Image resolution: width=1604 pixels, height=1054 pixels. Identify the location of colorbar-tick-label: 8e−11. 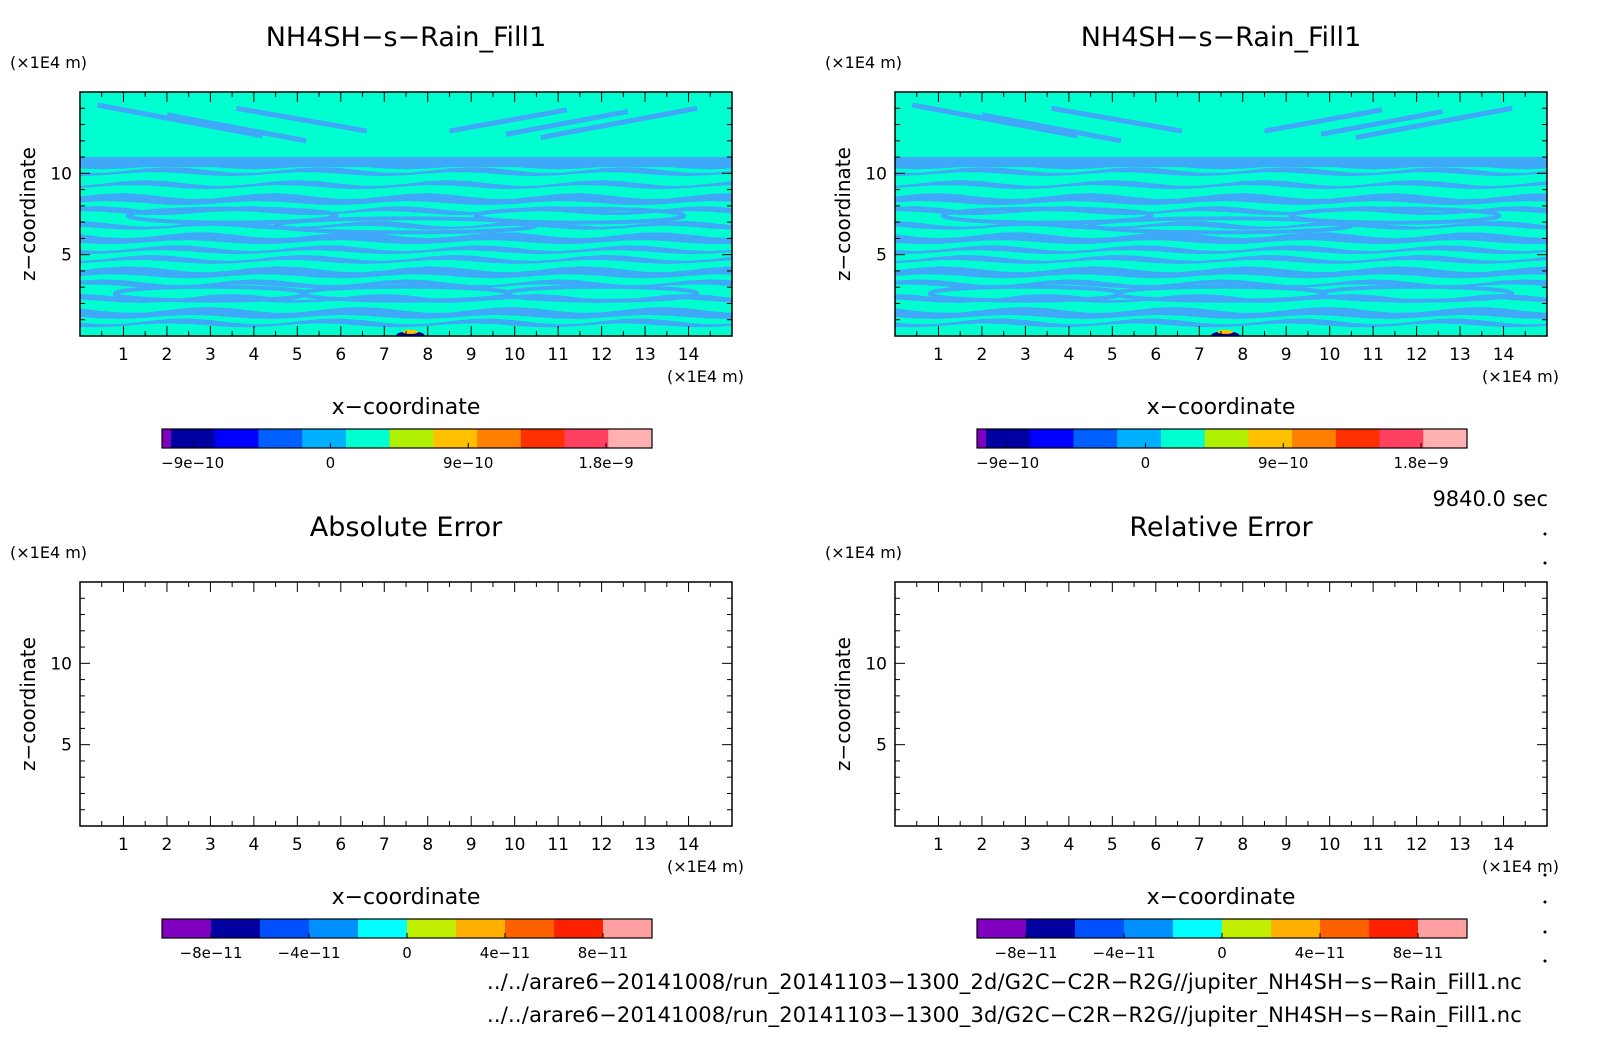
(603, 953).